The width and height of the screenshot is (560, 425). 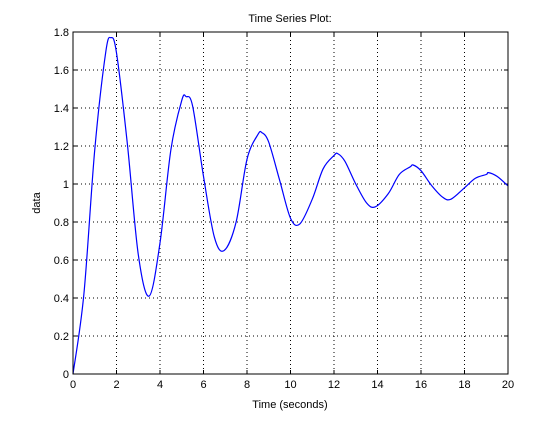 What do you see at coordinates (289, 19) in the screenshot?
I see `chart-title: Time Series Plot:` at bounding box center [289, 19].